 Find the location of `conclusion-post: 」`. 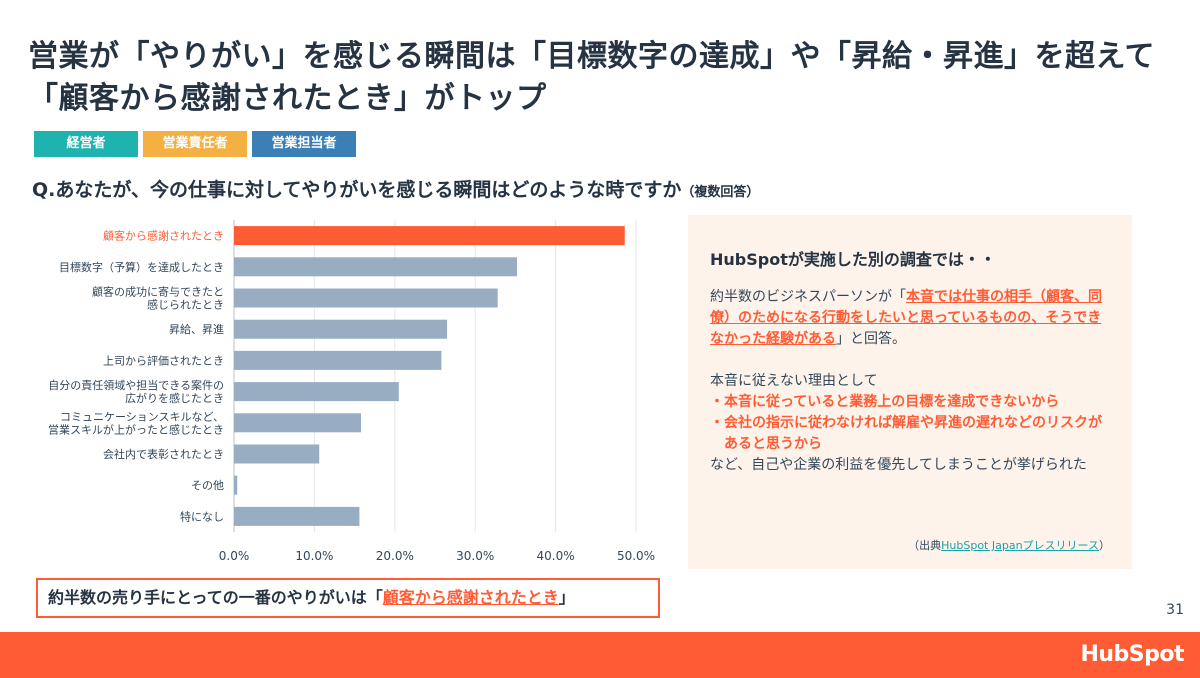

conclusion-post: 」 is located at coordinates (566, 597).